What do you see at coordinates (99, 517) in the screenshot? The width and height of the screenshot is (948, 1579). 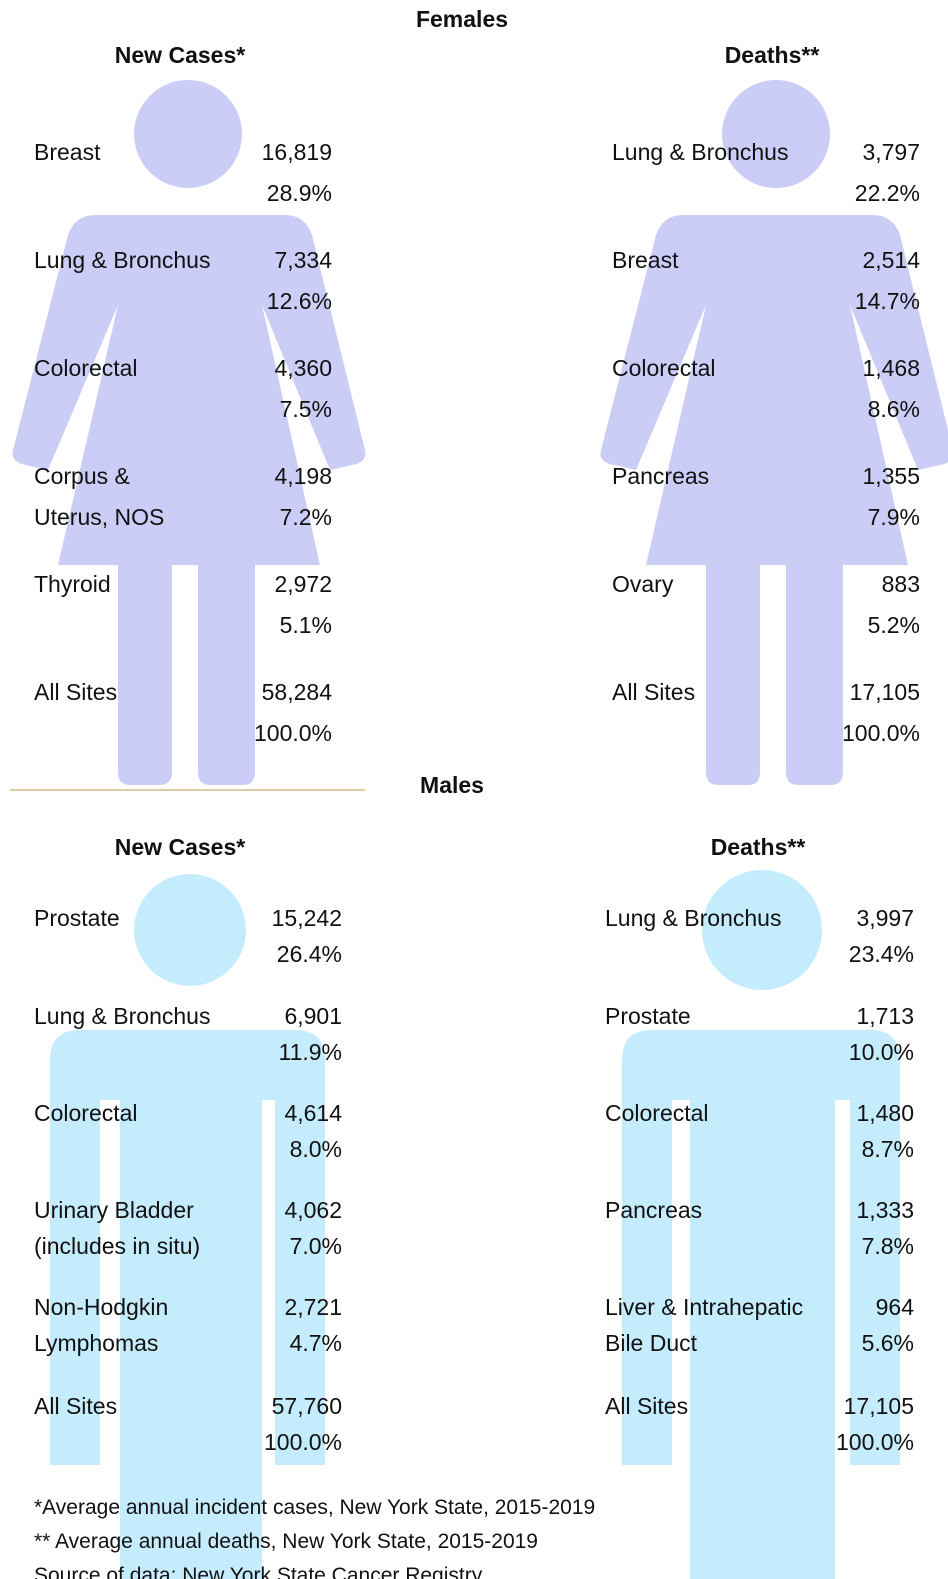 I see `site-label: Uterus, NOS` at bounding box center [99, 517].